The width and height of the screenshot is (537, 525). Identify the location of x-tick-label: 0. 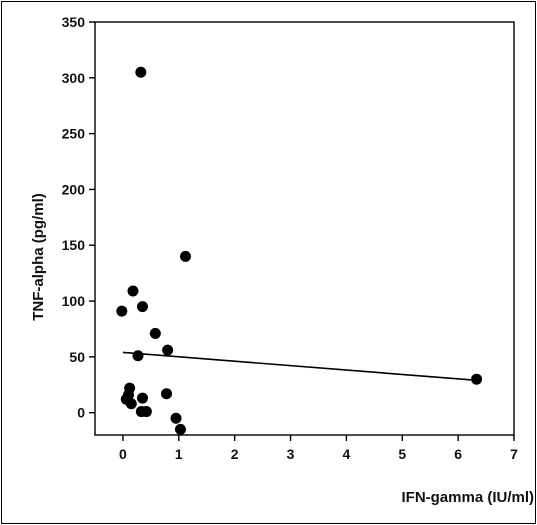
(123, 454).